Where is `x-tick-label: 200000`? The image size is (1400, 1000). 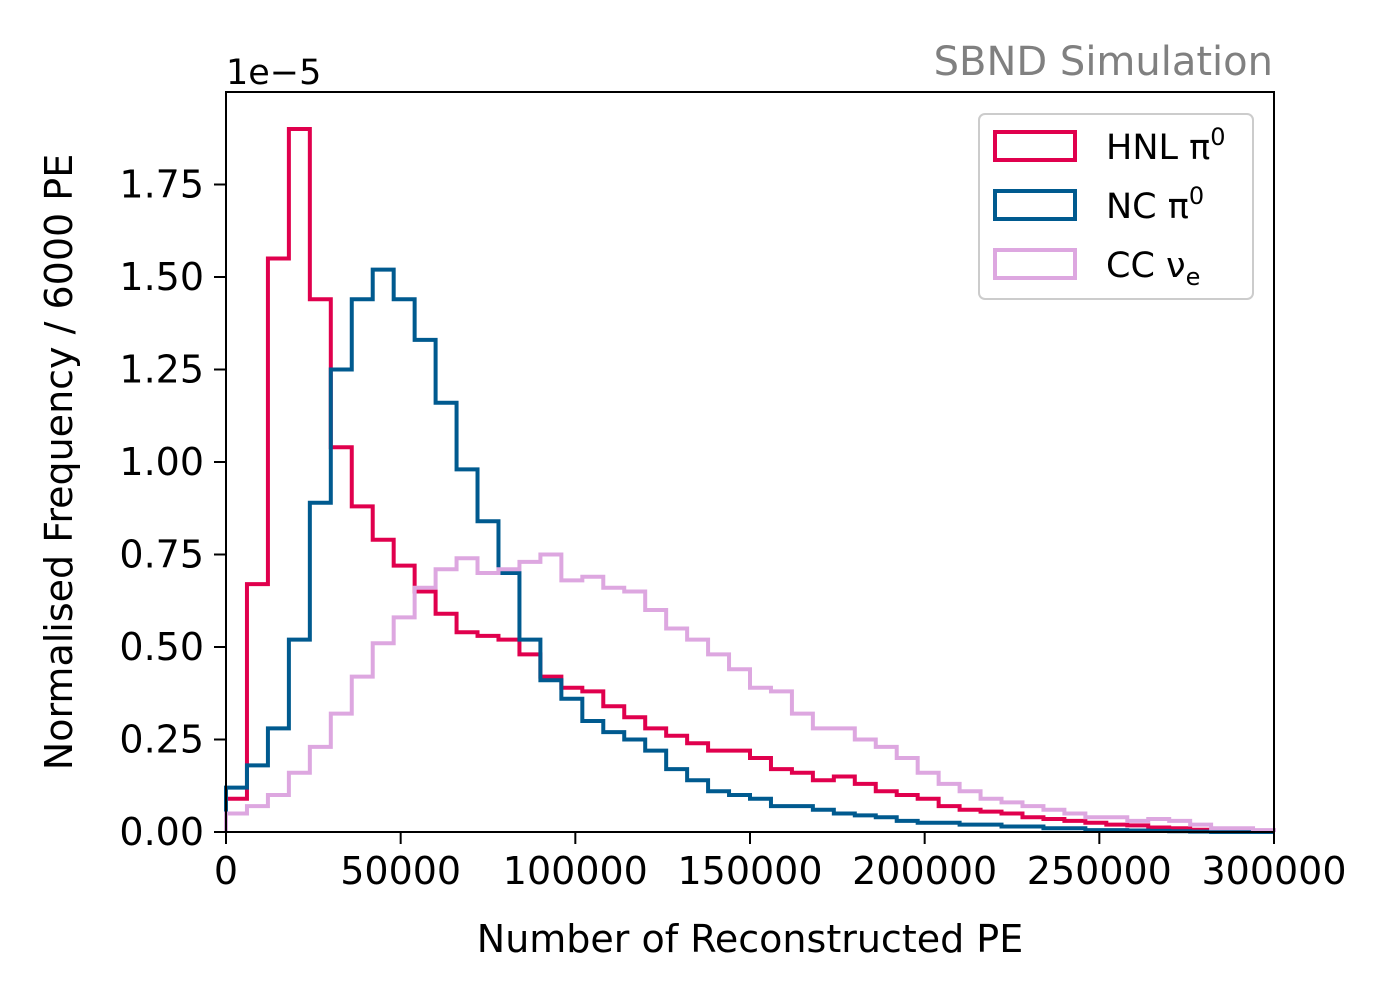
x-tick-label: 200000 is located at coordinates (924, 871).